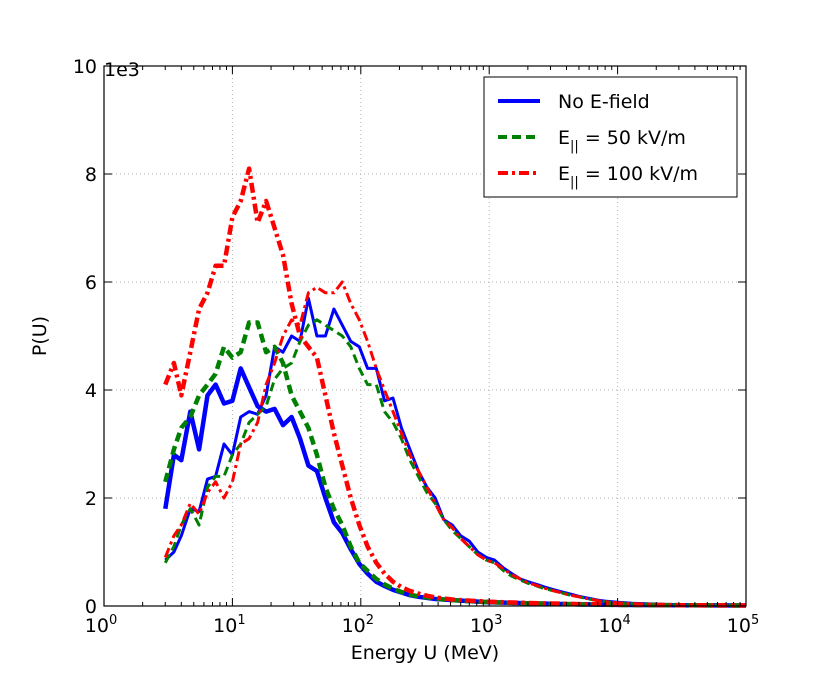 Image resolution: width=830 pixels, height=674 pixels. What do you see at coordinates (614, 625) in the screenshot?
I see `x-tick-label: 10⁴` at bounding box center [614, 625].